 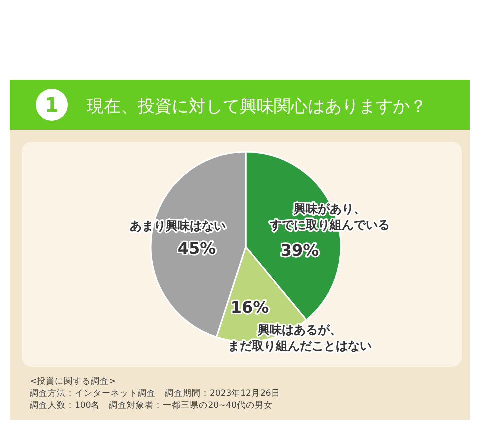 I want to click on data-label: 45%, so click(x=197, y=248).